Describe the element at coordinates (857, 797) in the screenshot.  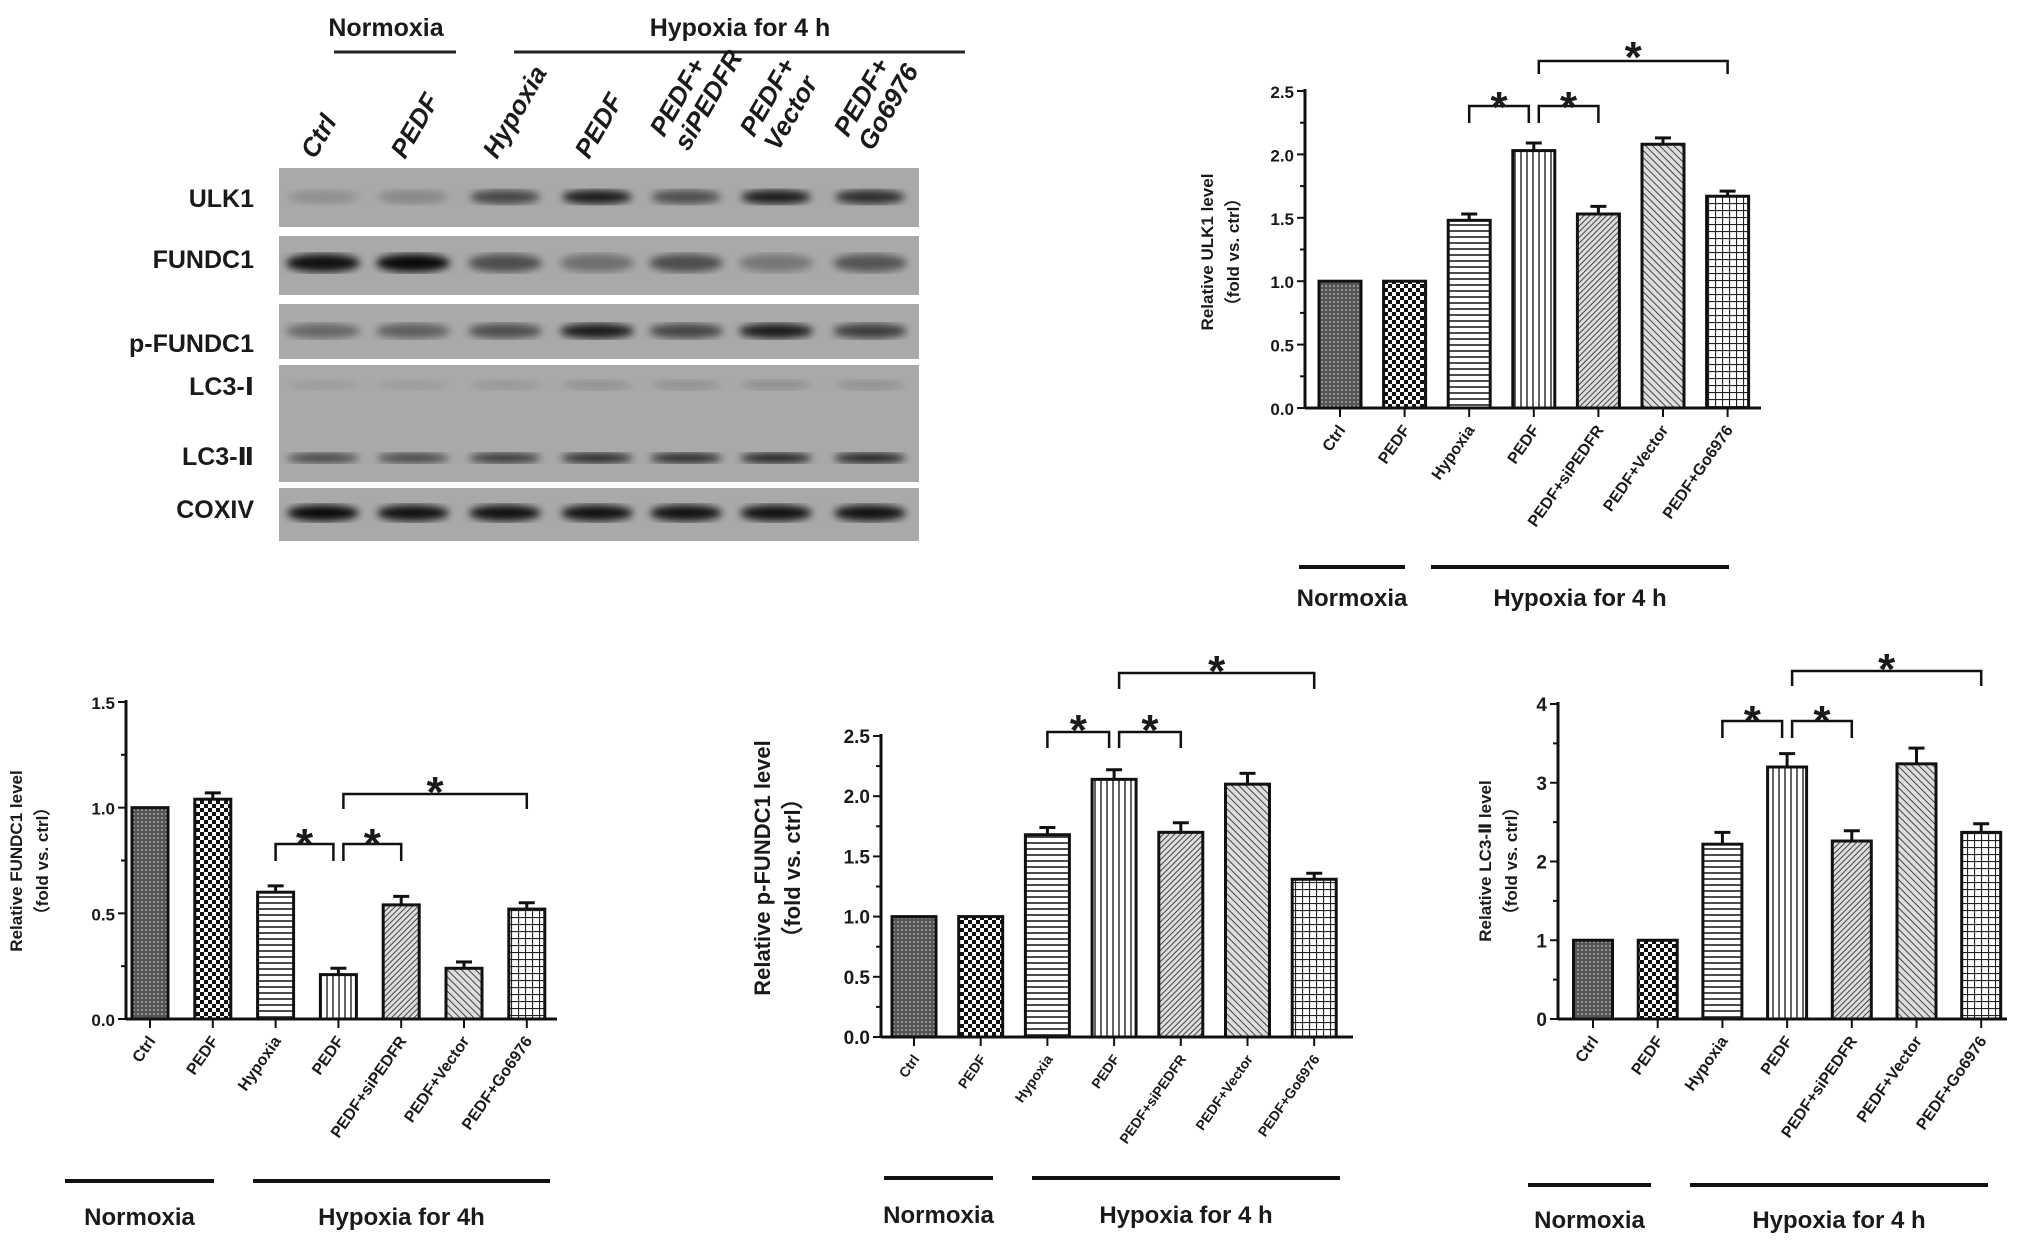
I see `y-tick-label: 2.0` at that location.